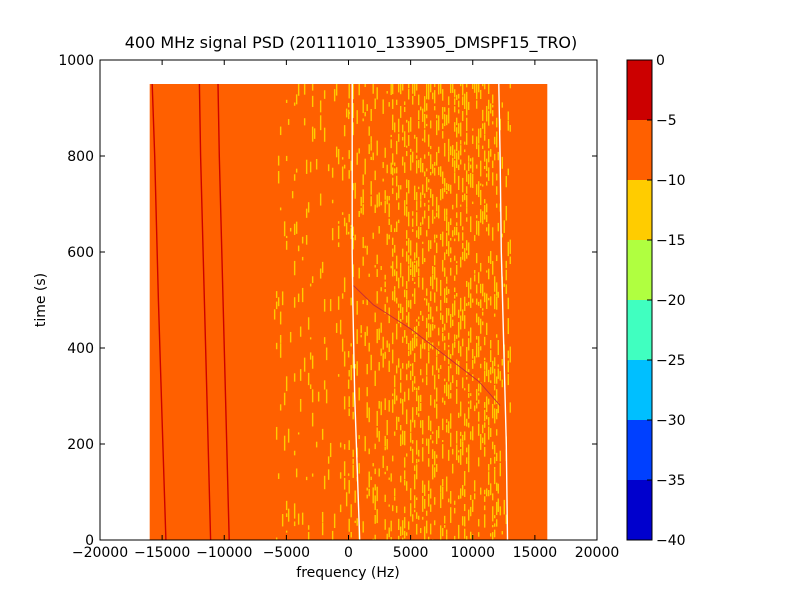 Image resolution: width=800 pixels, height=600 pixels. Describe the element at coordinates (671, 181) in the screenshot. I see `colorbar-tick-label: −10` at that location.